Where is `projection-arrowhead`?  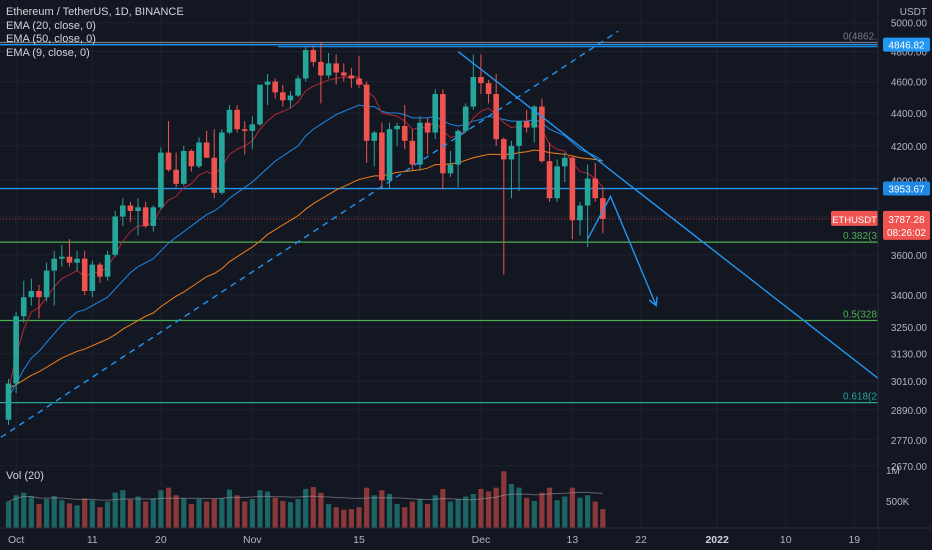
projection-arrowhead is located at coordinates (653, 301).